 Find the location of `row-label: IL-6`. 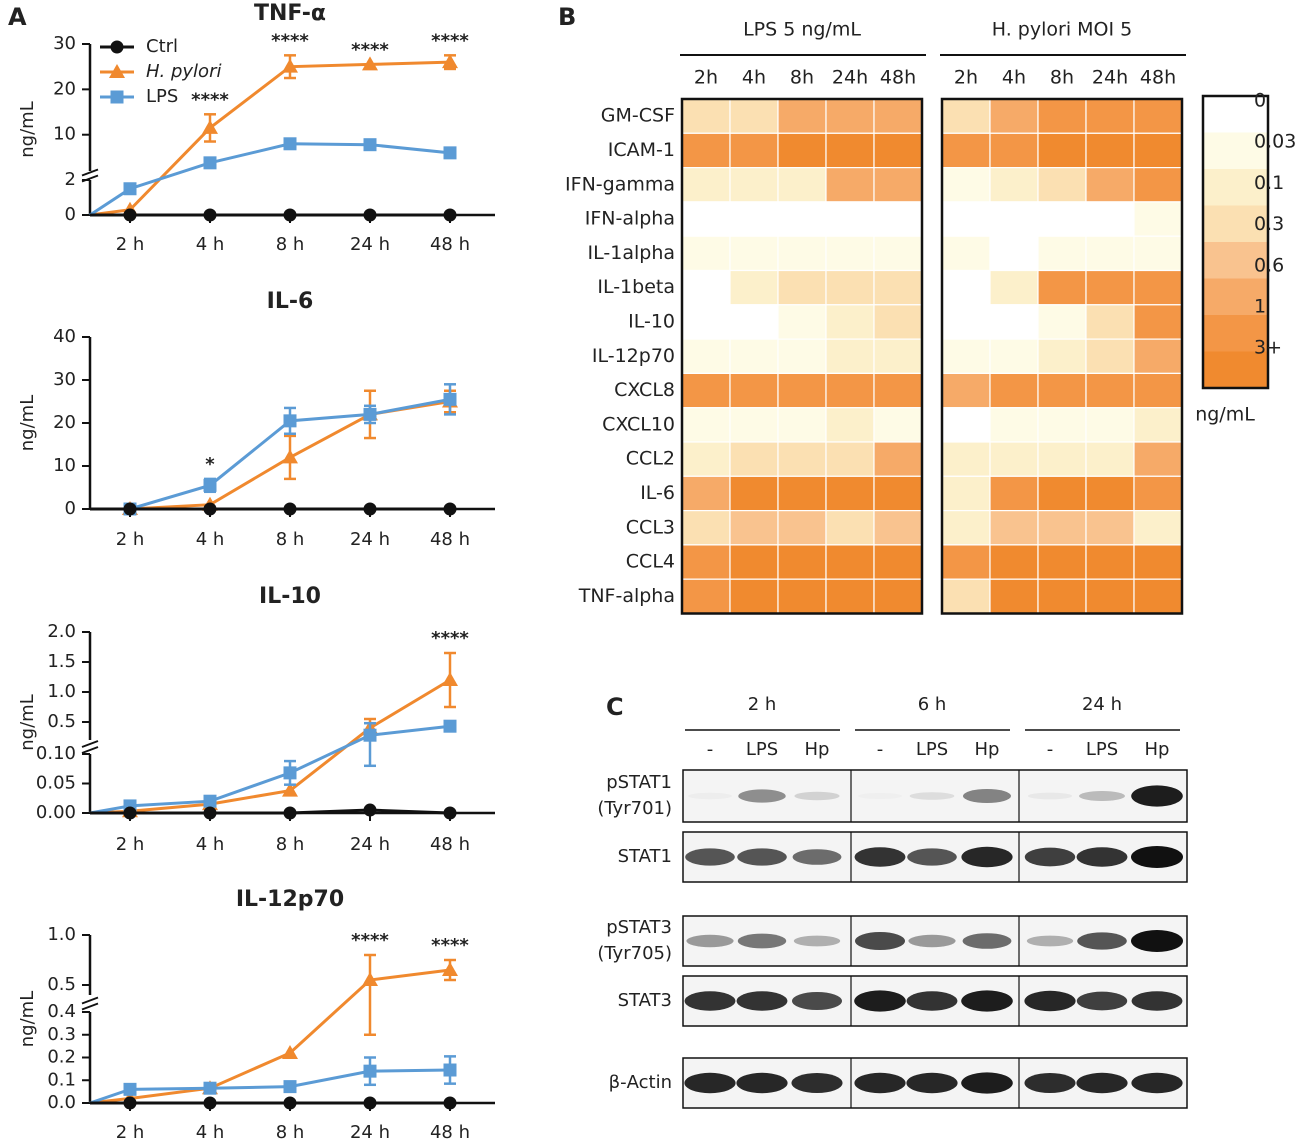

row-label: IL-6 is located at coordinates (657, 493).